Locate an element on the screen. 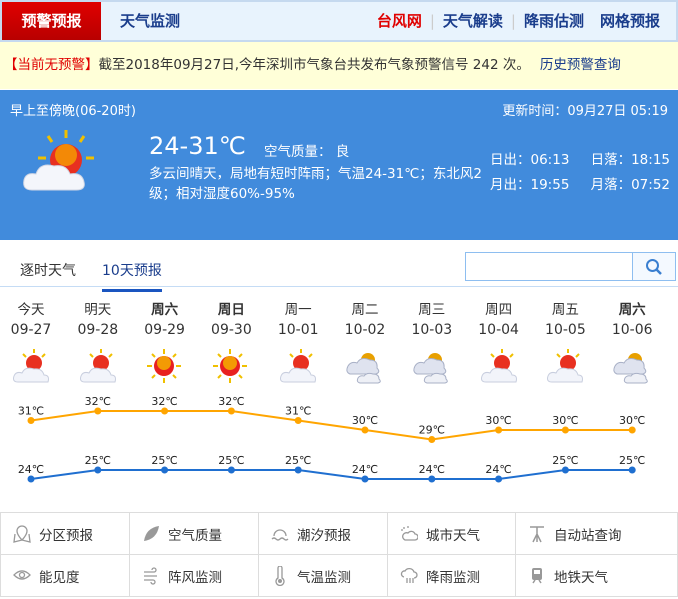 The height and width of the screenshot is (599, 678). service-weather-station: 自动站查询 is located at coordinates (597, 534).